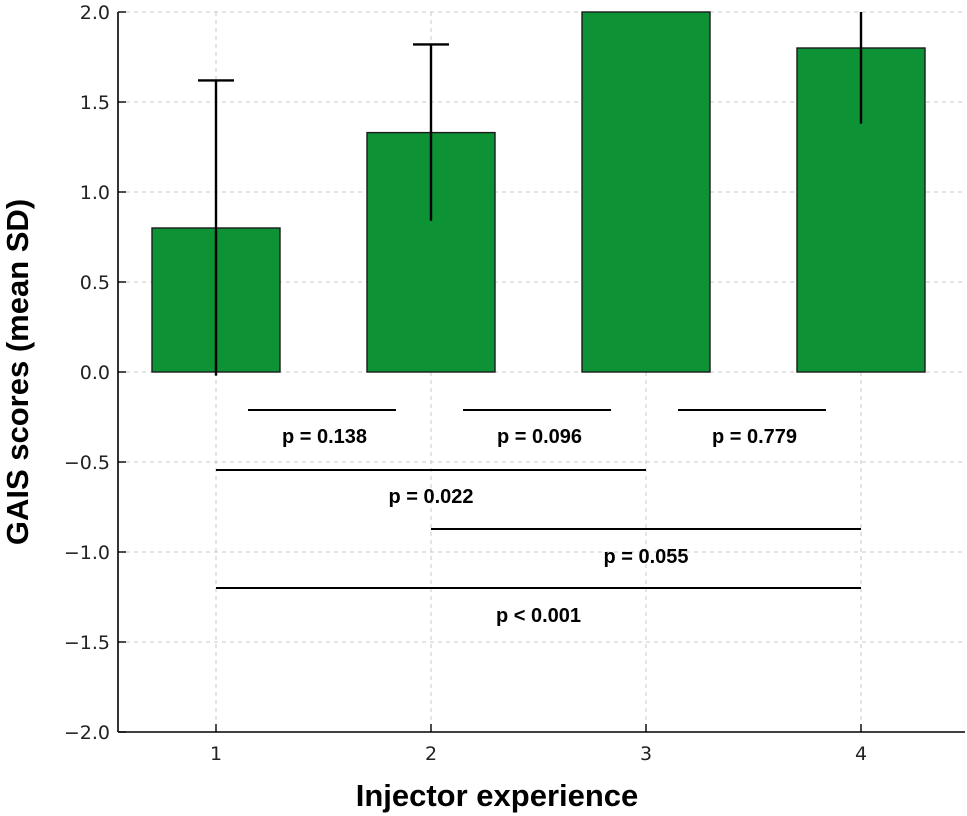  What do you see at coordinates (645, 557) in the screenshot?
I see `p-value-label: p = 0.055` at bounding box center [645, 557].